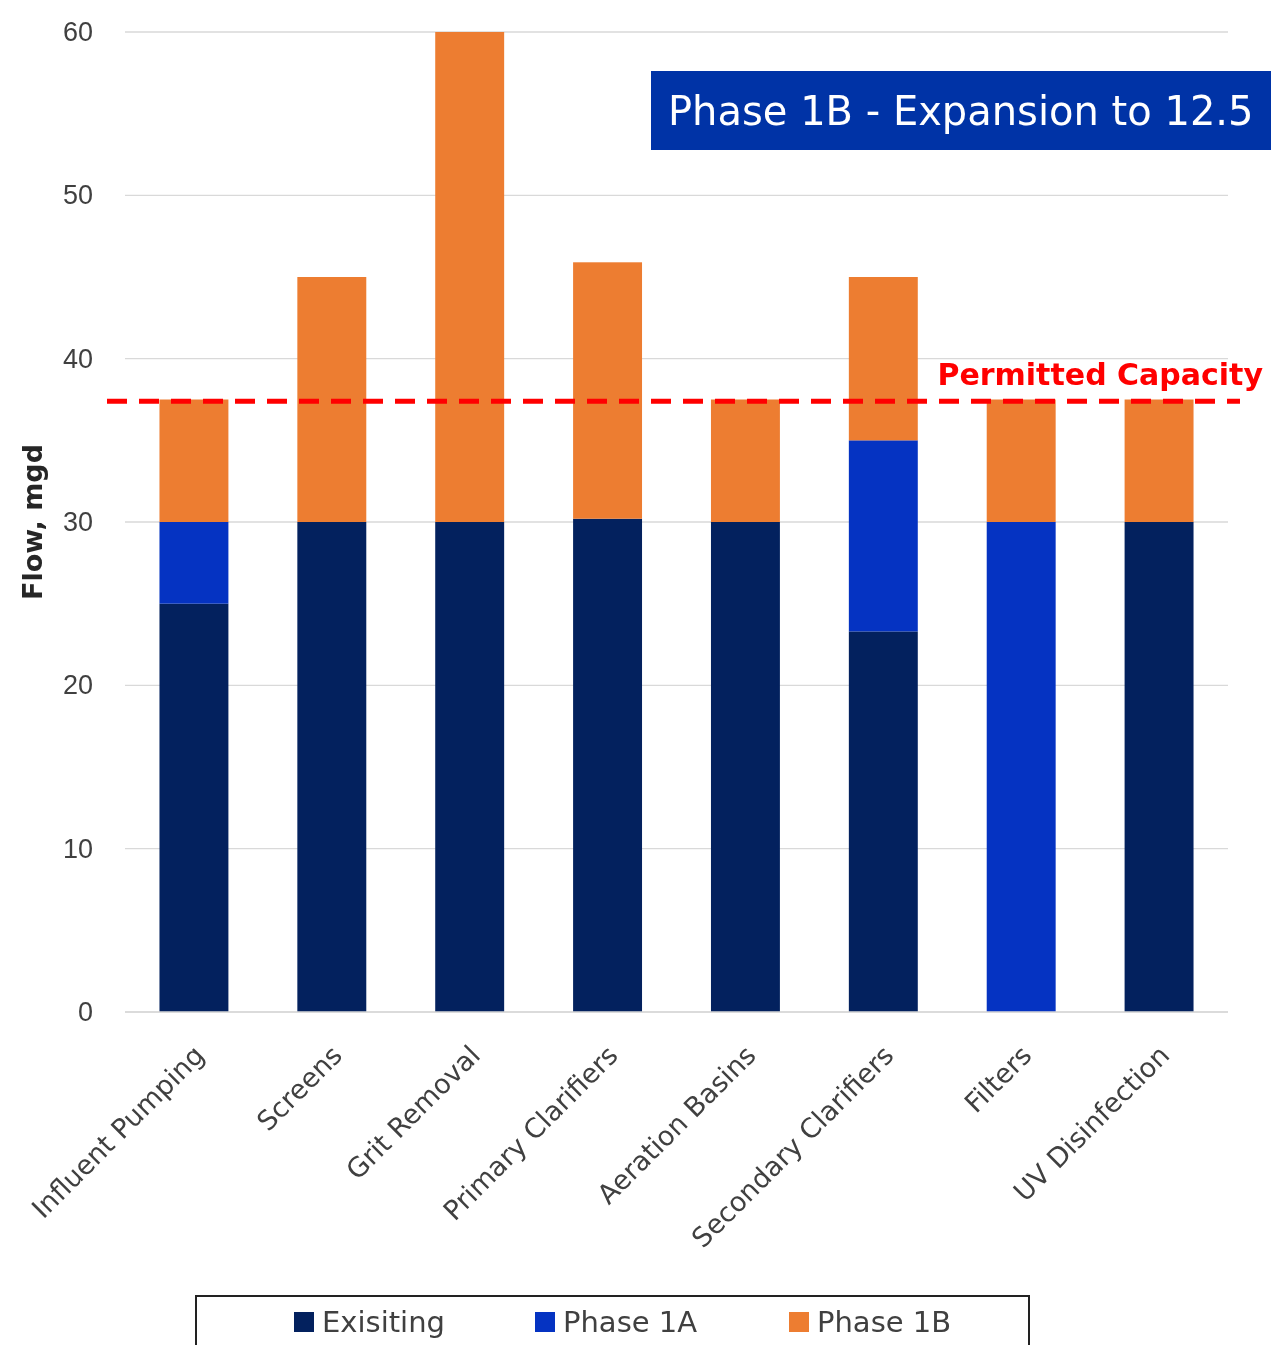 The image size is (1271, 1345). Describe the element at coordinates (884, 1322) in the screenshot. I see `legend-label: Phase 1B` at that location.